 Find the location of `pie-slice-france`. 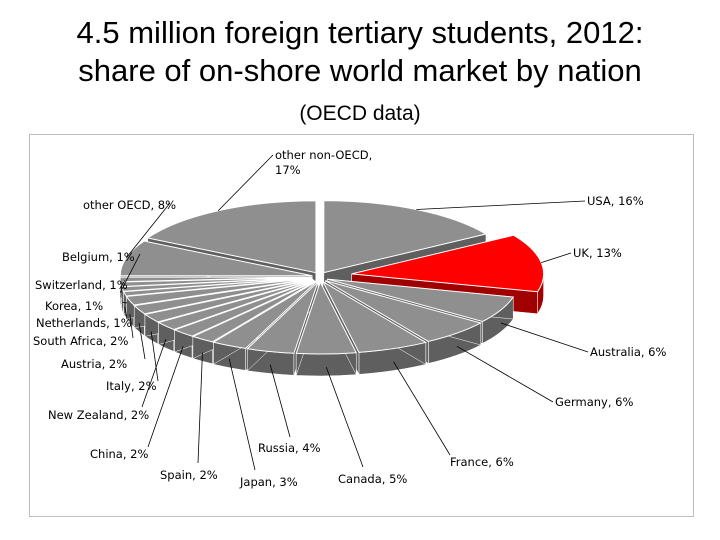

pie-slice-france is located at coordinates (374, 316).